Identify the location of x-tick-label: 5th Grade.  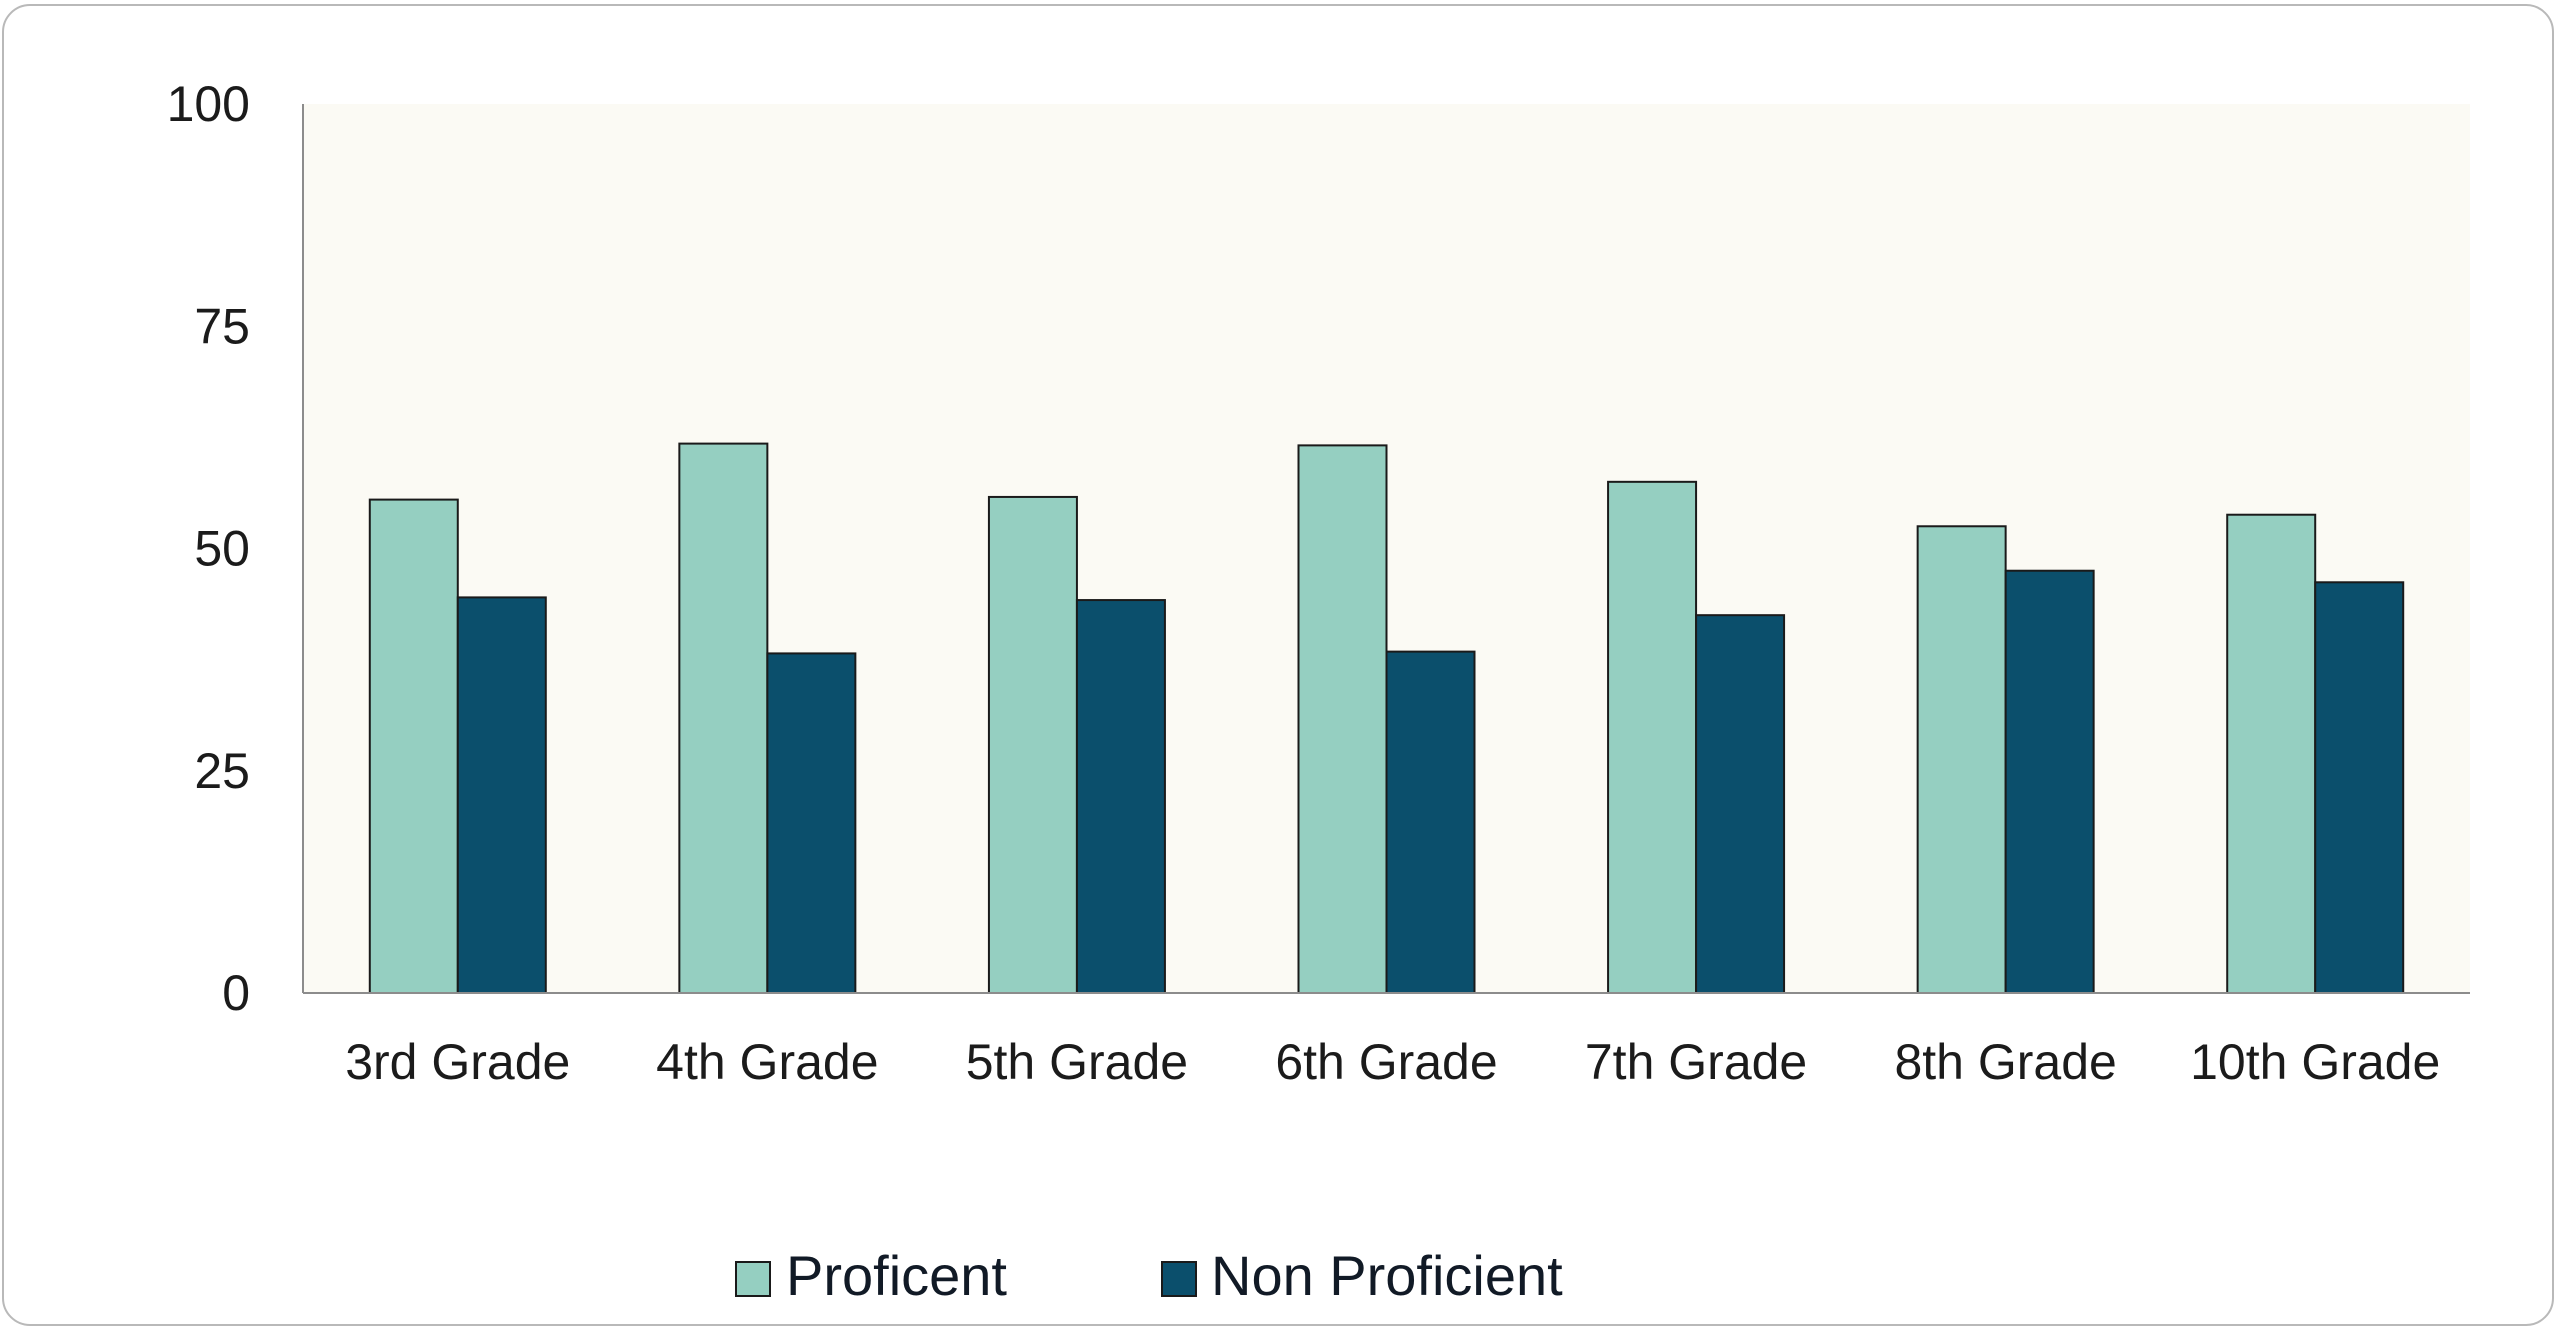
(1077, 1062).